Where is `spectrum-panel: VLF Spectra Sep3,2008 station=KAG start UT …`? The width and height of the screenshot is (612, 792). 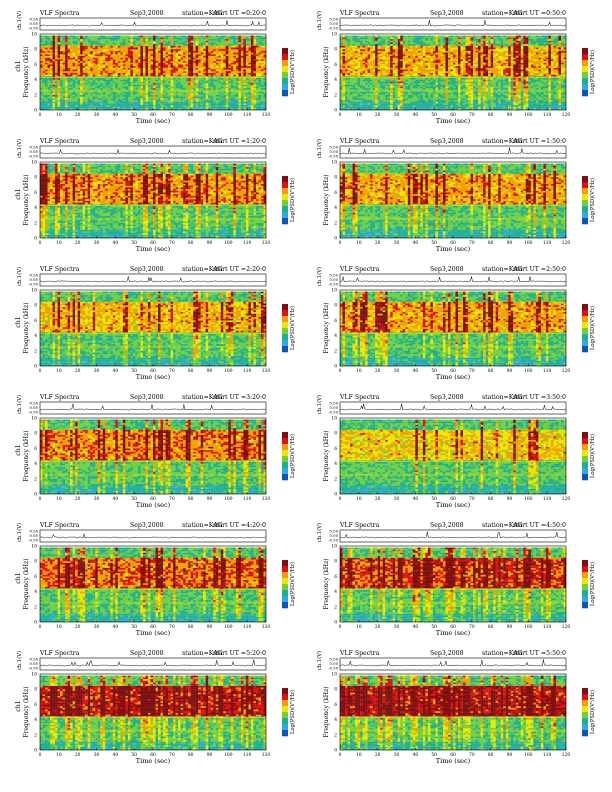 spectrum-panel: VLF Spectra Sep3,2008 station=KAG start UT … is located at coordinates (151, 70).